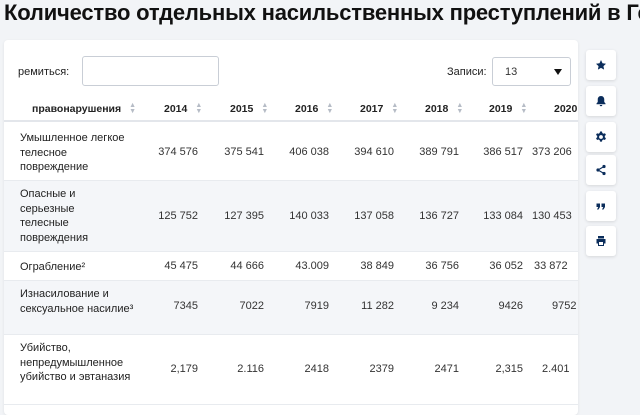 This screenshot has height=415, width=640. What do you see at coordinates (509, 369) in the screenshot?
I see `table-cell: 2,315` at bounding box center [509, 369].